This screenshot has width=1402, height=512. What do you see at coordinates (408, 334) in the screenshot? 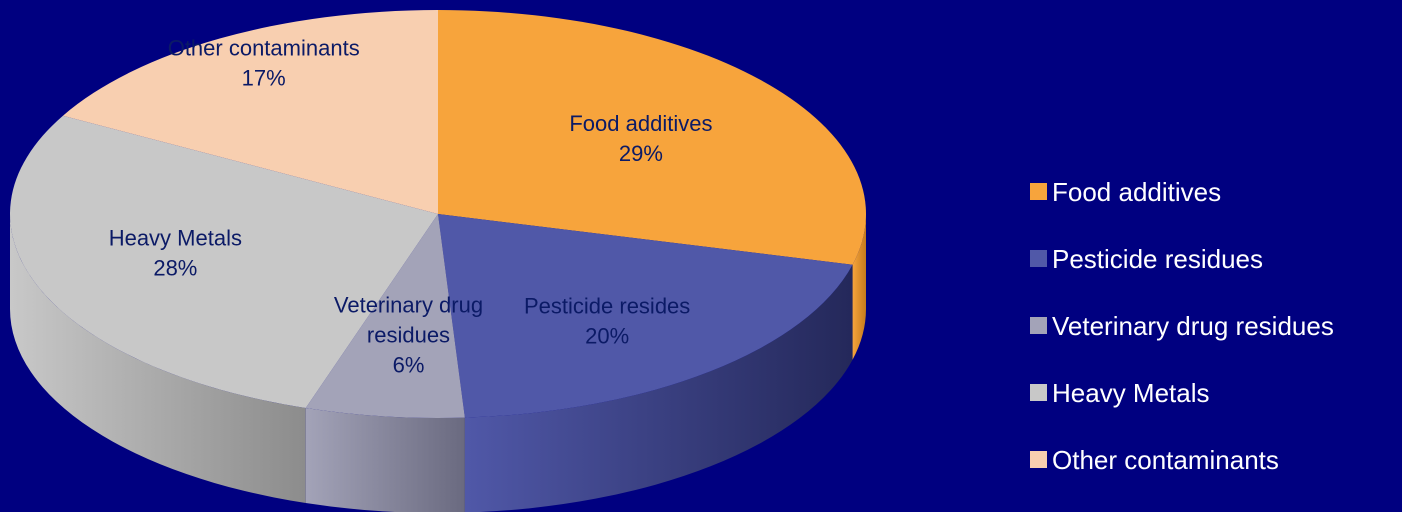
I see `slice-label: Veterinary drug residues 6%` at bounding box center [408, 334].